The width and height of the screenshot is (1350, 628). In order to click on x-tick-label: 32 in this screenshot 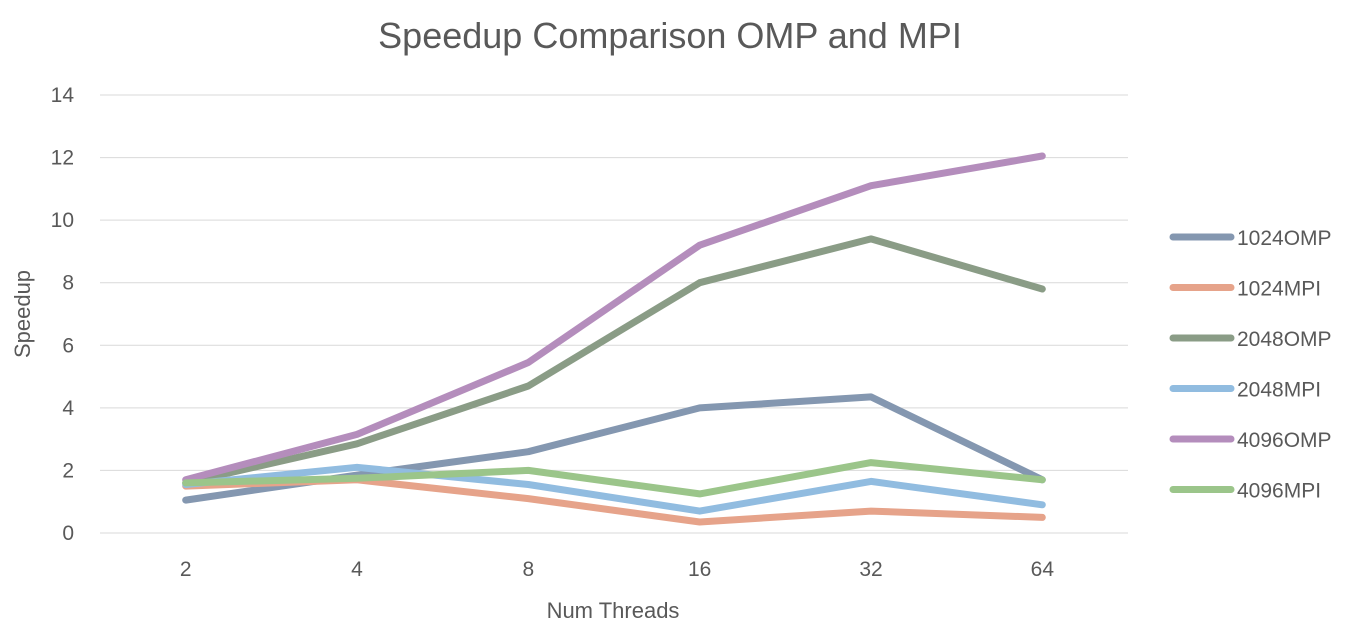, I will do `click(870, 569)`.